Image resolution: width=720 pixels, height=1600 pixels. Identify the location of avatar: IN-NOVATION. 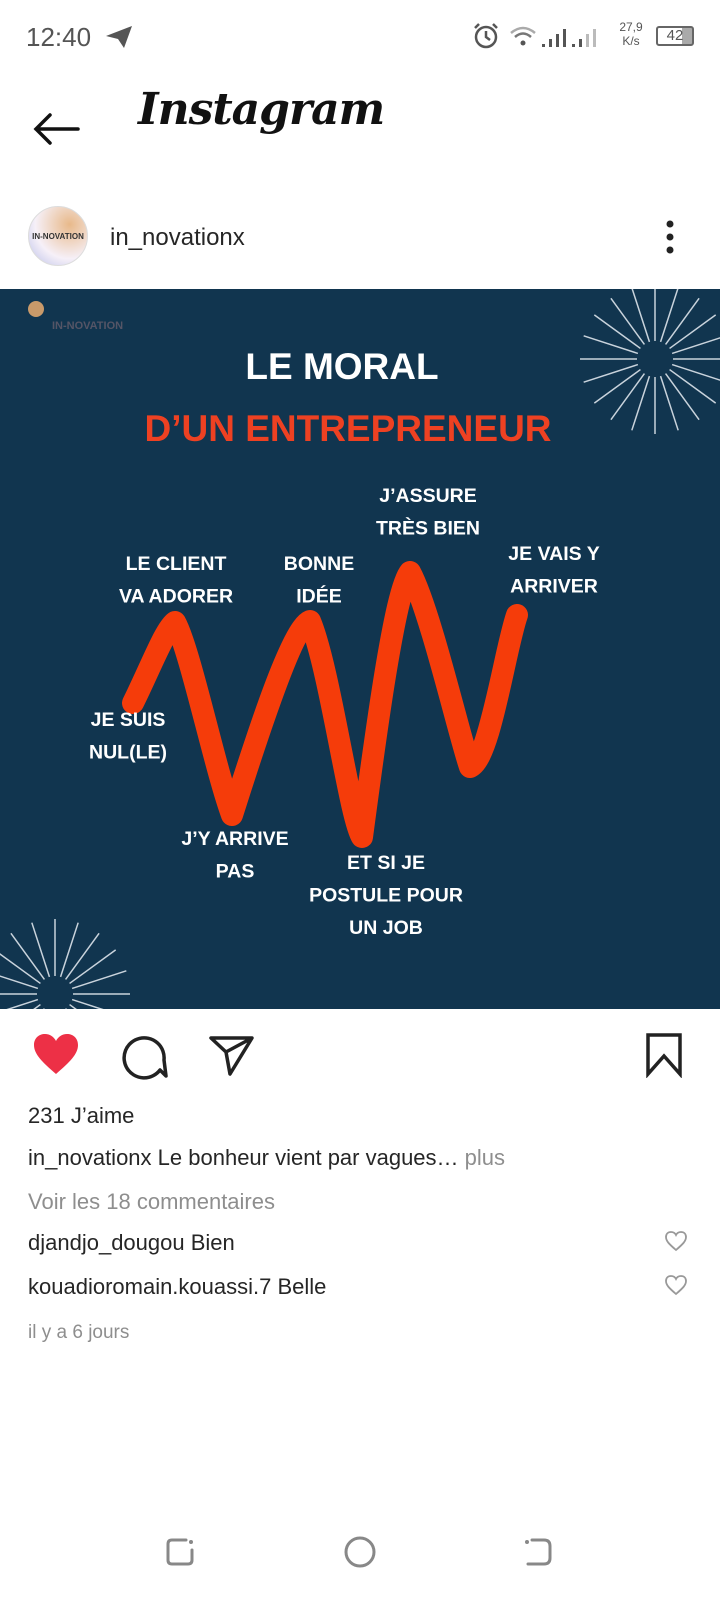
(58, 236).